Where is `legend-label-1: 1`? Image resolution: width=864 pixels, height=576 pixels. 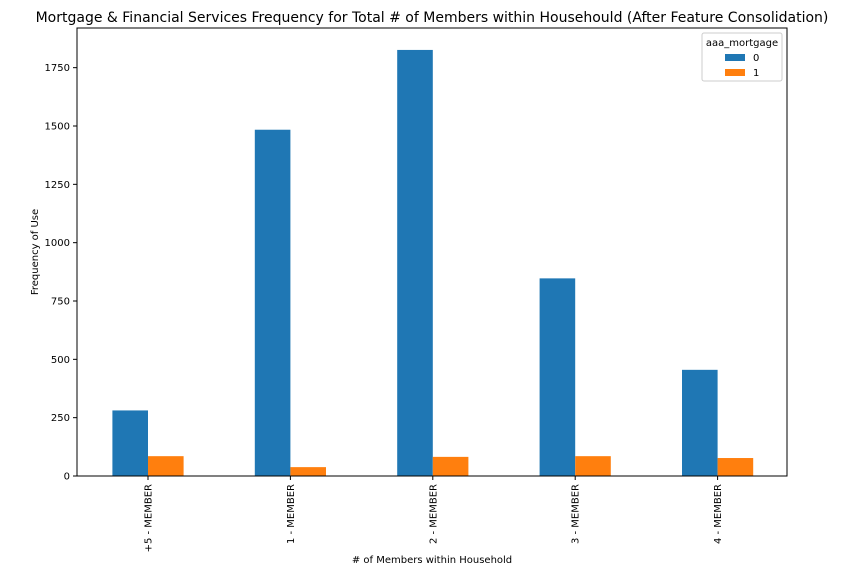 legend-label-1: 1 is located at coordinates (756, 73).